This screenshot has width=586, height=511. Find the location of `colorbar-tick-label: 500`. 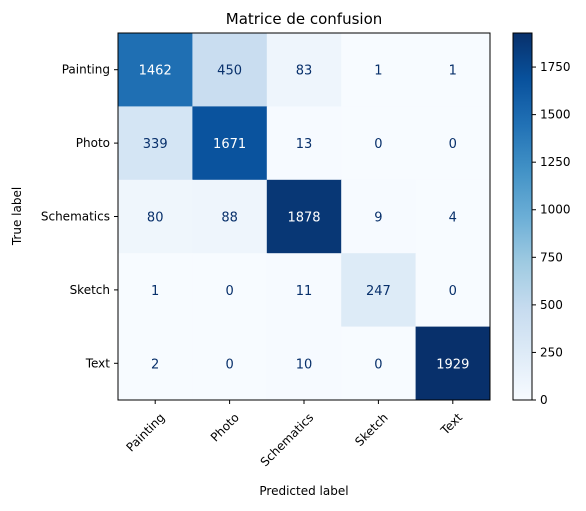

colorbar-tick-label: 500 is located at coordinates (551, 305).